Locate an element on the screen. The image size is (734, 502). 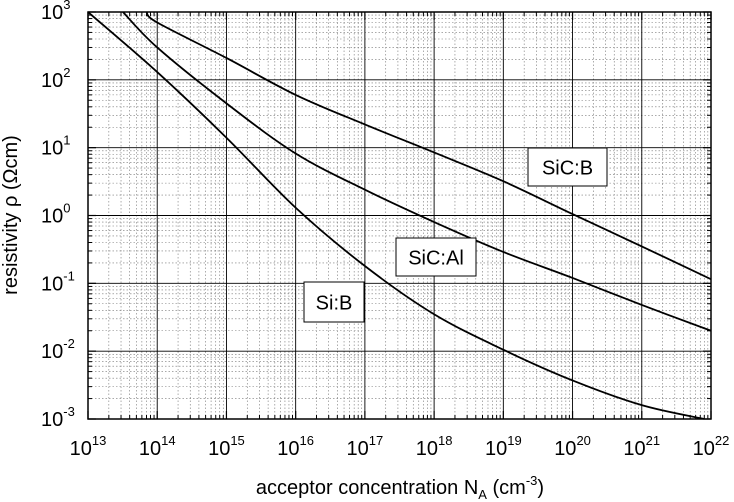
series-label-sic-b: SiC:B is located at coordinates (567, 167).